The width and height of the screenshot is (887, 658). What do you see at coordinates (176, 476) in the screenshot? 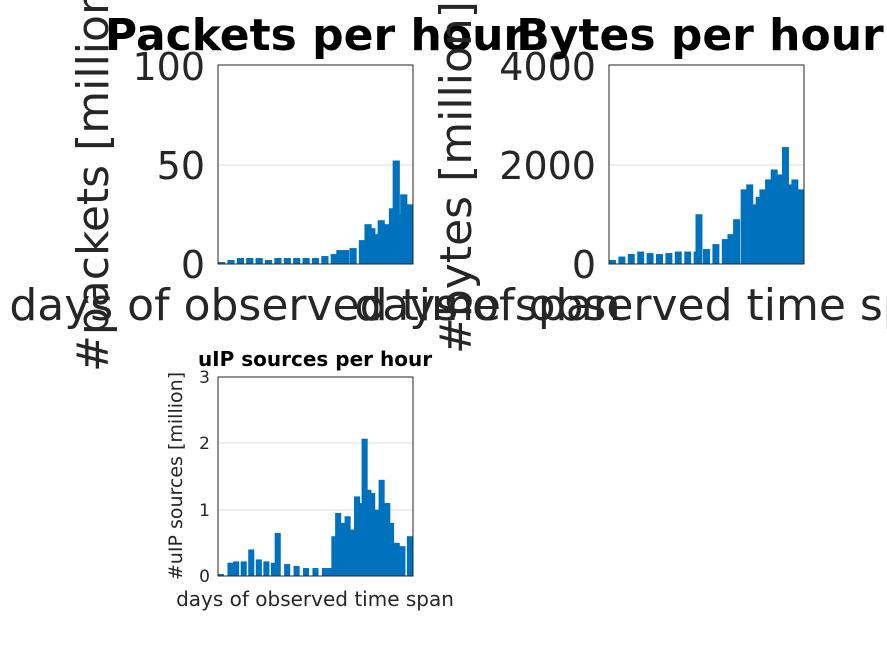
I see `y-axis-label: #uIP sources [million]` at bounding box center [176, 476].